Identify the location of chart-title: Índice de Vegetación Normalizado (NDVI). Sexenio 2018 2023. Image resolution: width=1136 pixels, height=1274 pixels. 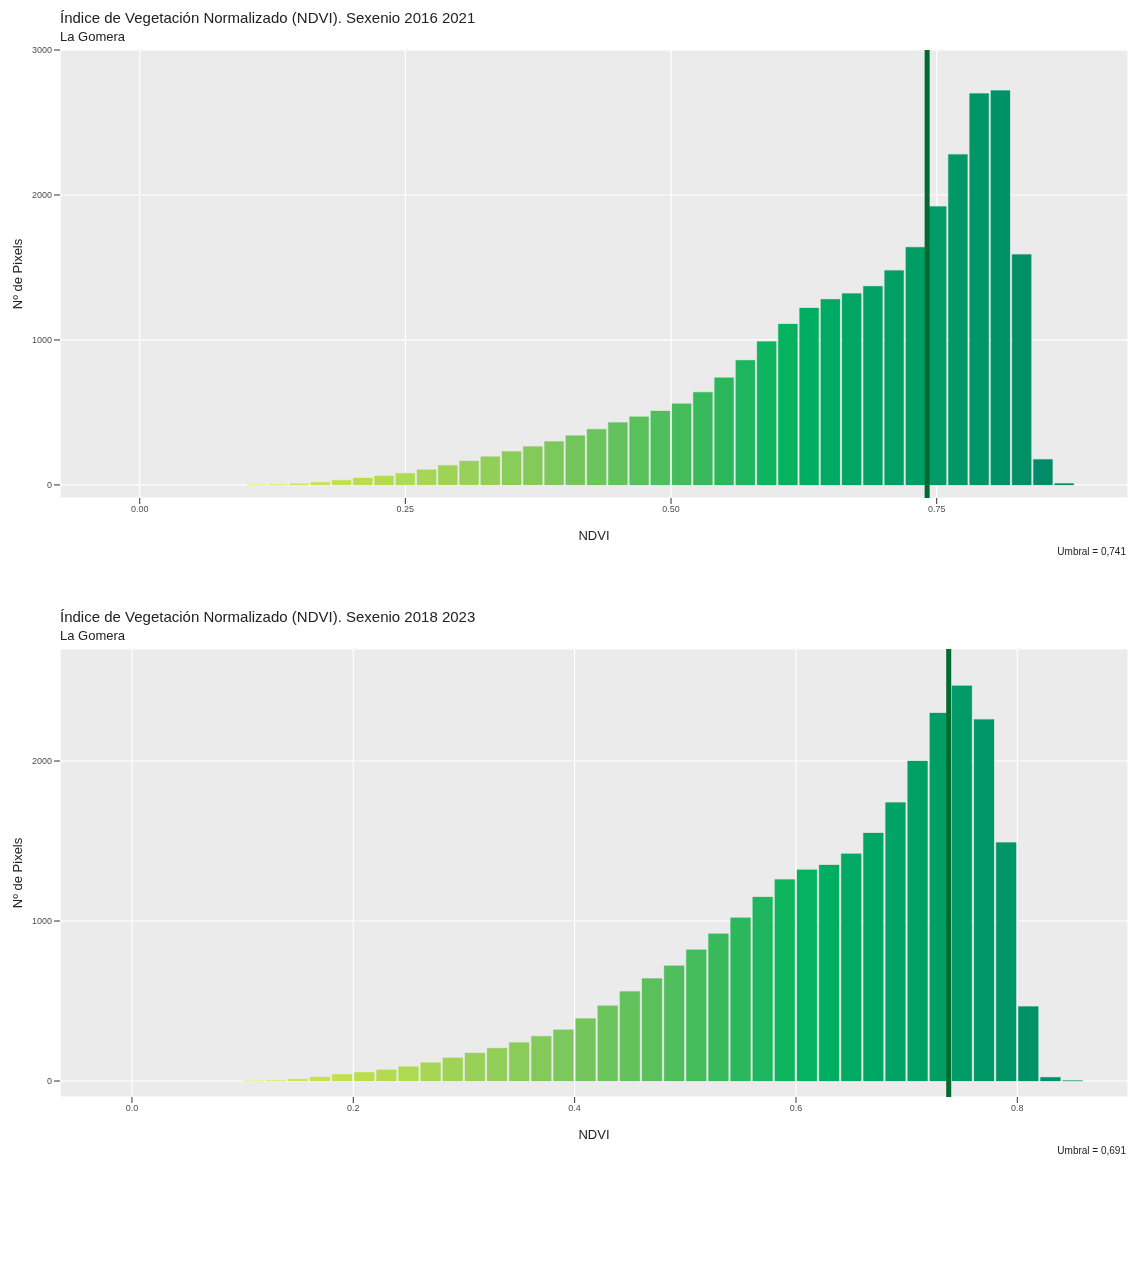
(268, 617).